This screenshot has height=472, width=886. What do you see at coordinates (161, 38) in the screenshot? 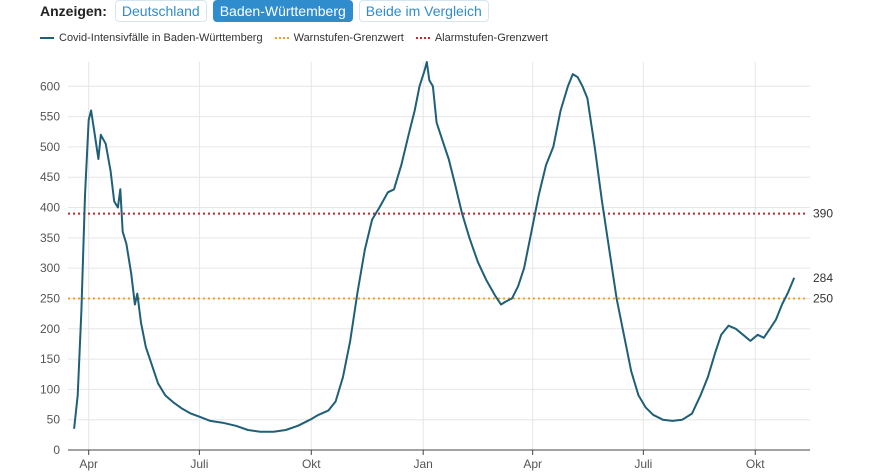
I see `legend-label-intensive-care: Covid-Intensivfälle in Baden-Württemberg` at bounding box center [161, 38].